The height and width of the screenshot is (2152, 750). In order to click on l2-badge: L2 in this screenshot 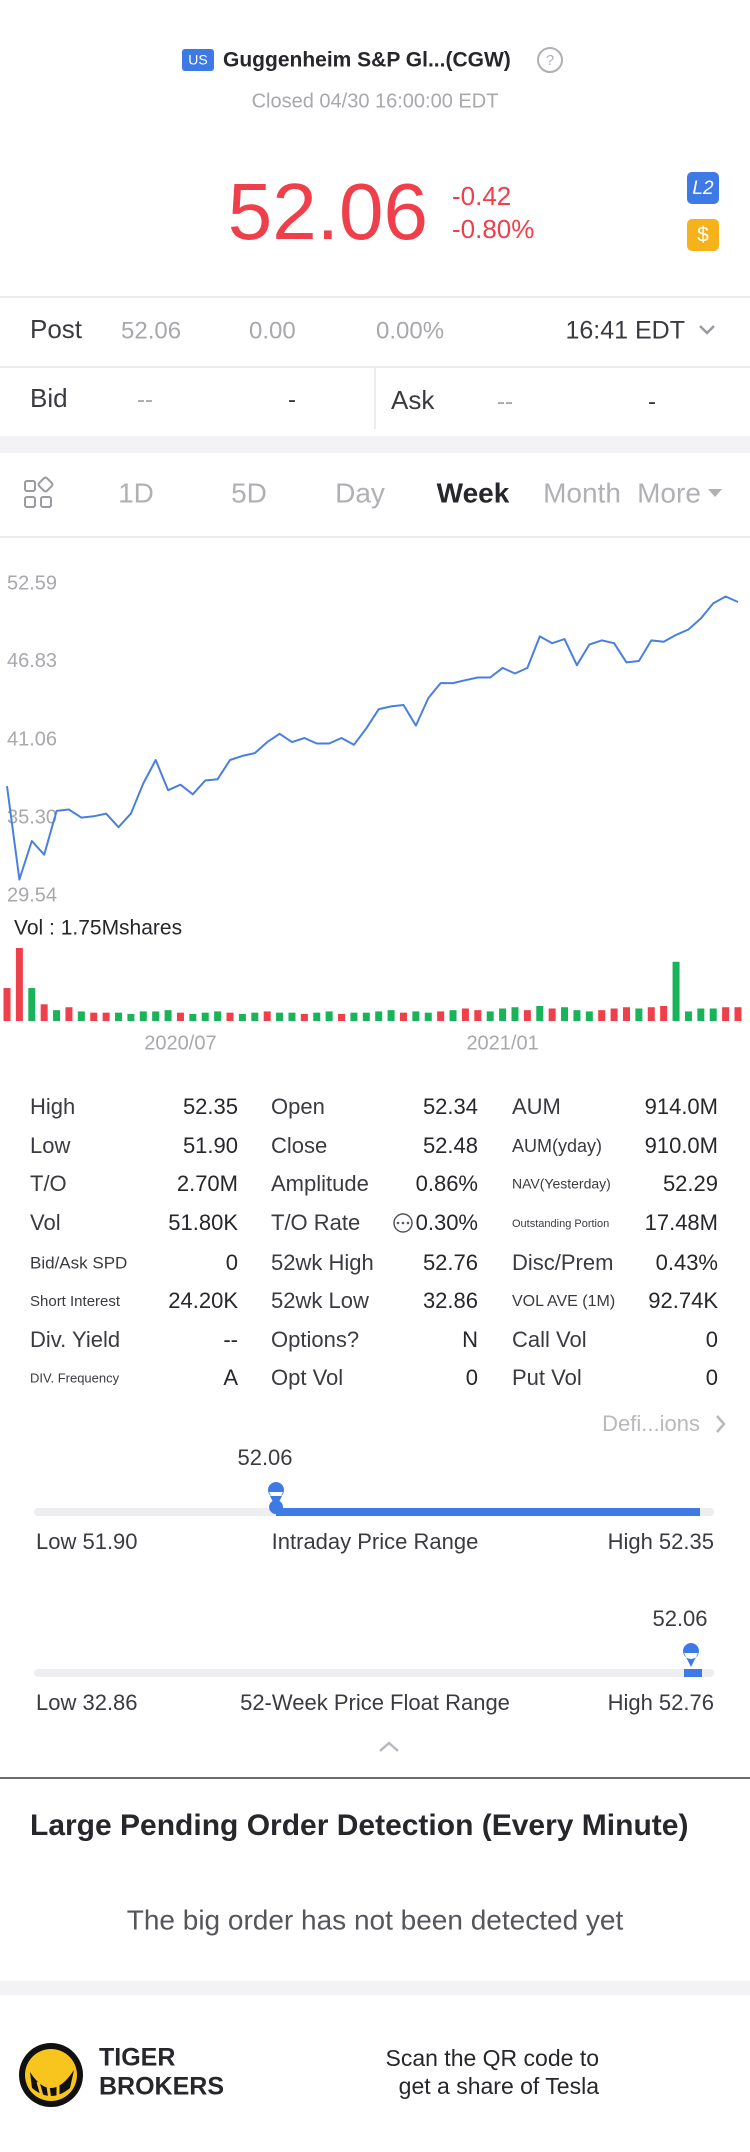, I will do `click(703, 188)`.